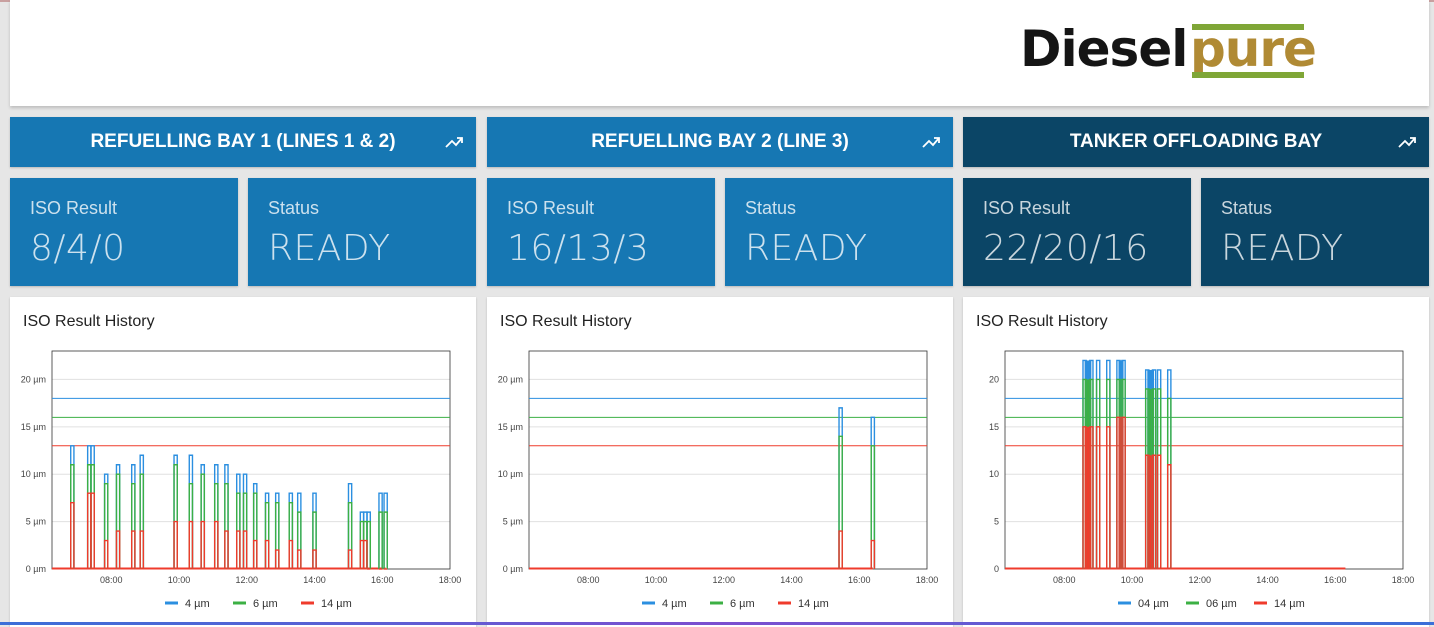 The image size is (1434, 627). I want to click on bay-header: REFUELLING BAY 1 (LINES 1 & 2), so click(243, 142).